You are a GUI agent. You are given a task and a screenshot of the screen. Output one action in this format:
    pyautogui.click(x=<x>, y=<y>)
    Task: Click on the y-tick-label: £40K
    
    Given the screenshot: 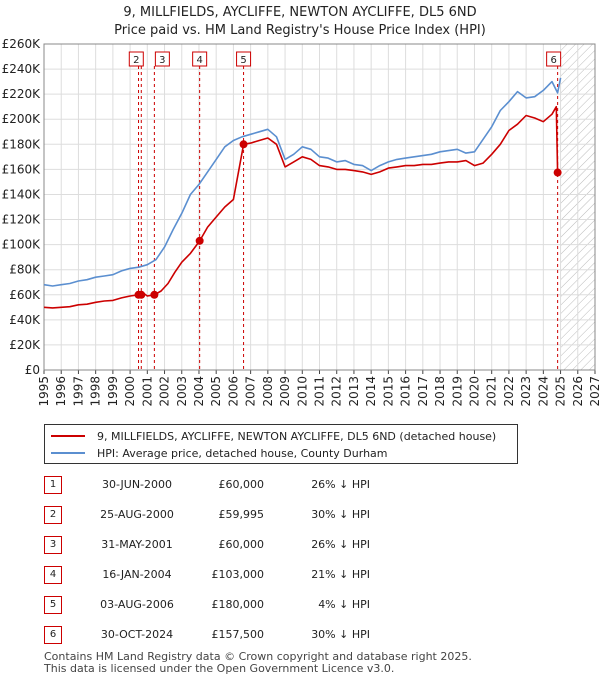 What is the action you would take?
    pyautogui.click(x=25, y=320)
    